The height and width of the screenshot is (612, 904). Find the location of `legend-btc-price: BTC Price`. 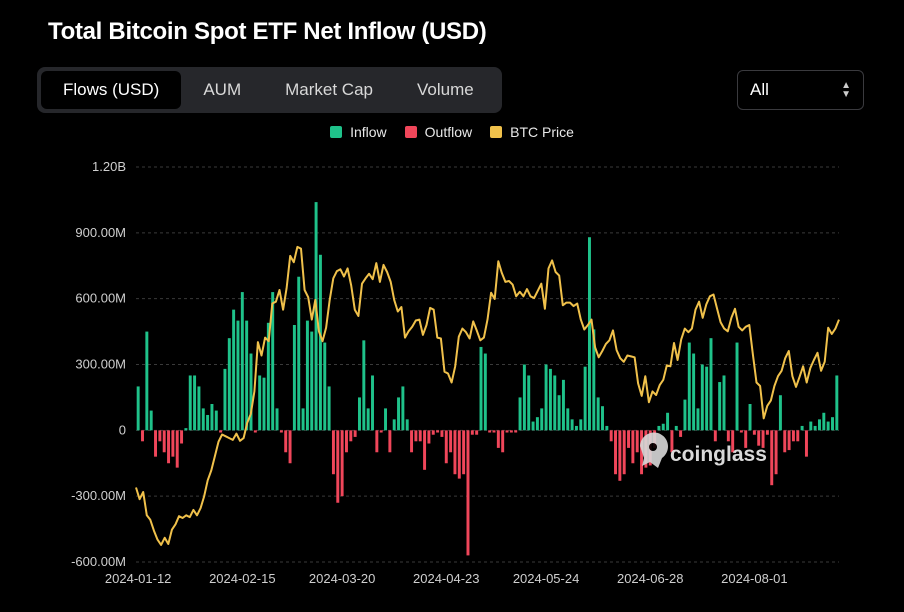

legend-btc-price: BTC Price is located at coordinates (532, 132).